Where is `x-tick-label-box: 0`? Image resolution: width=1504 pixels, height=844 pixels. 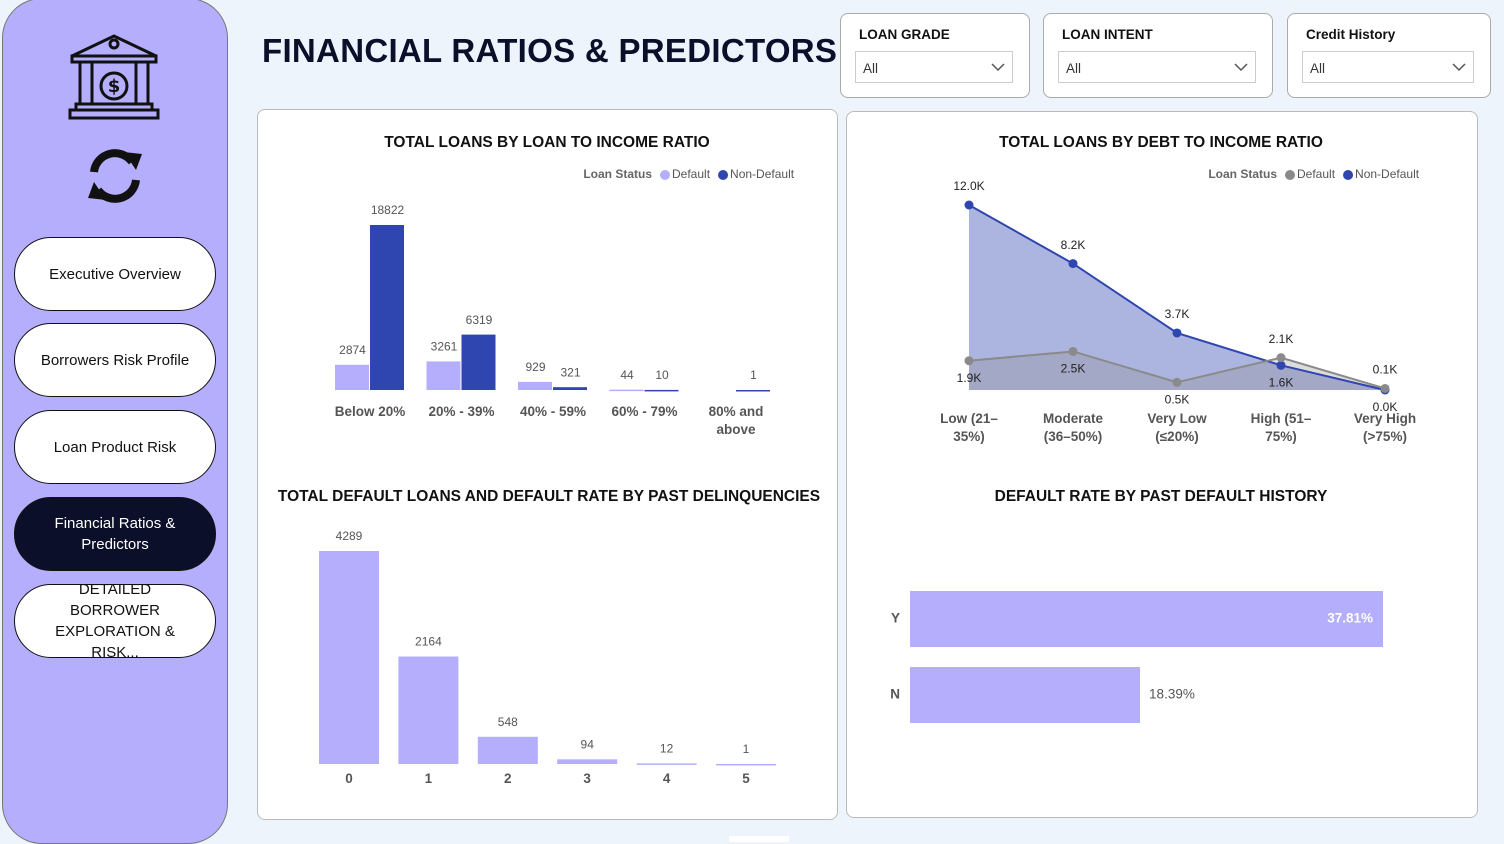
x-tick-label-box: 0 is located at coordinates (349, 778).